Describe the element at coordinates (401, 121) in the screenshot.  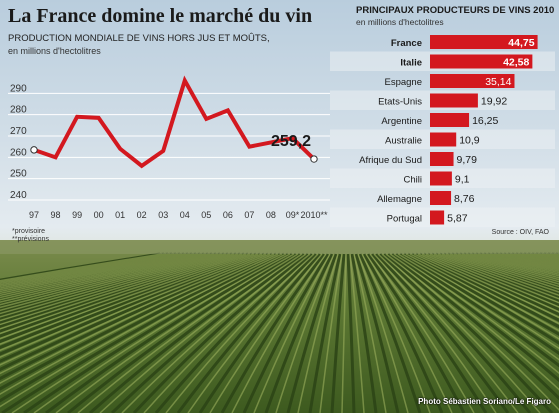
I see `category-label: Argentine` at that location.